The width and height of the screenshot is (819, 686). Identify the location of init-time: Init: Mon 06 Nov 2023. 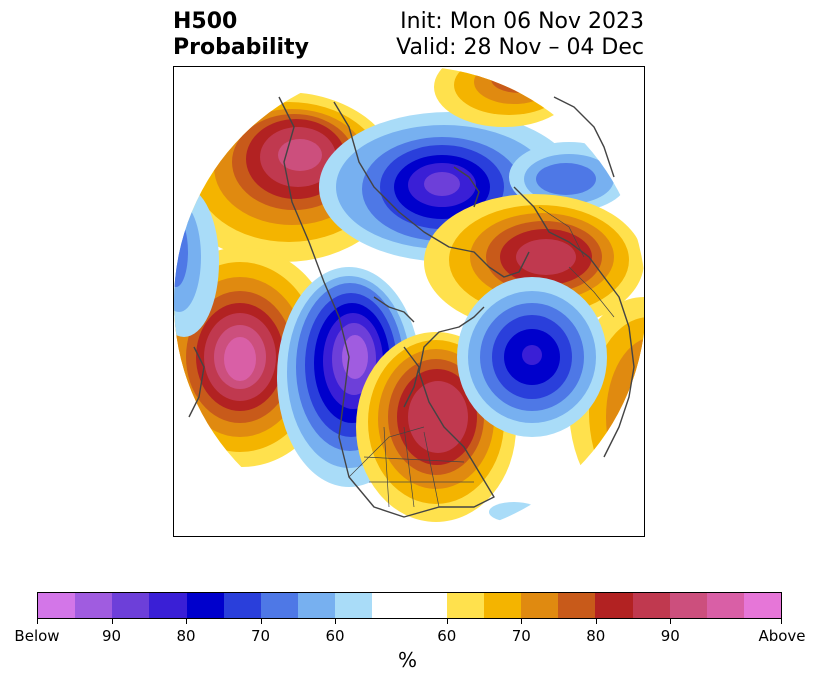
(522, 21).